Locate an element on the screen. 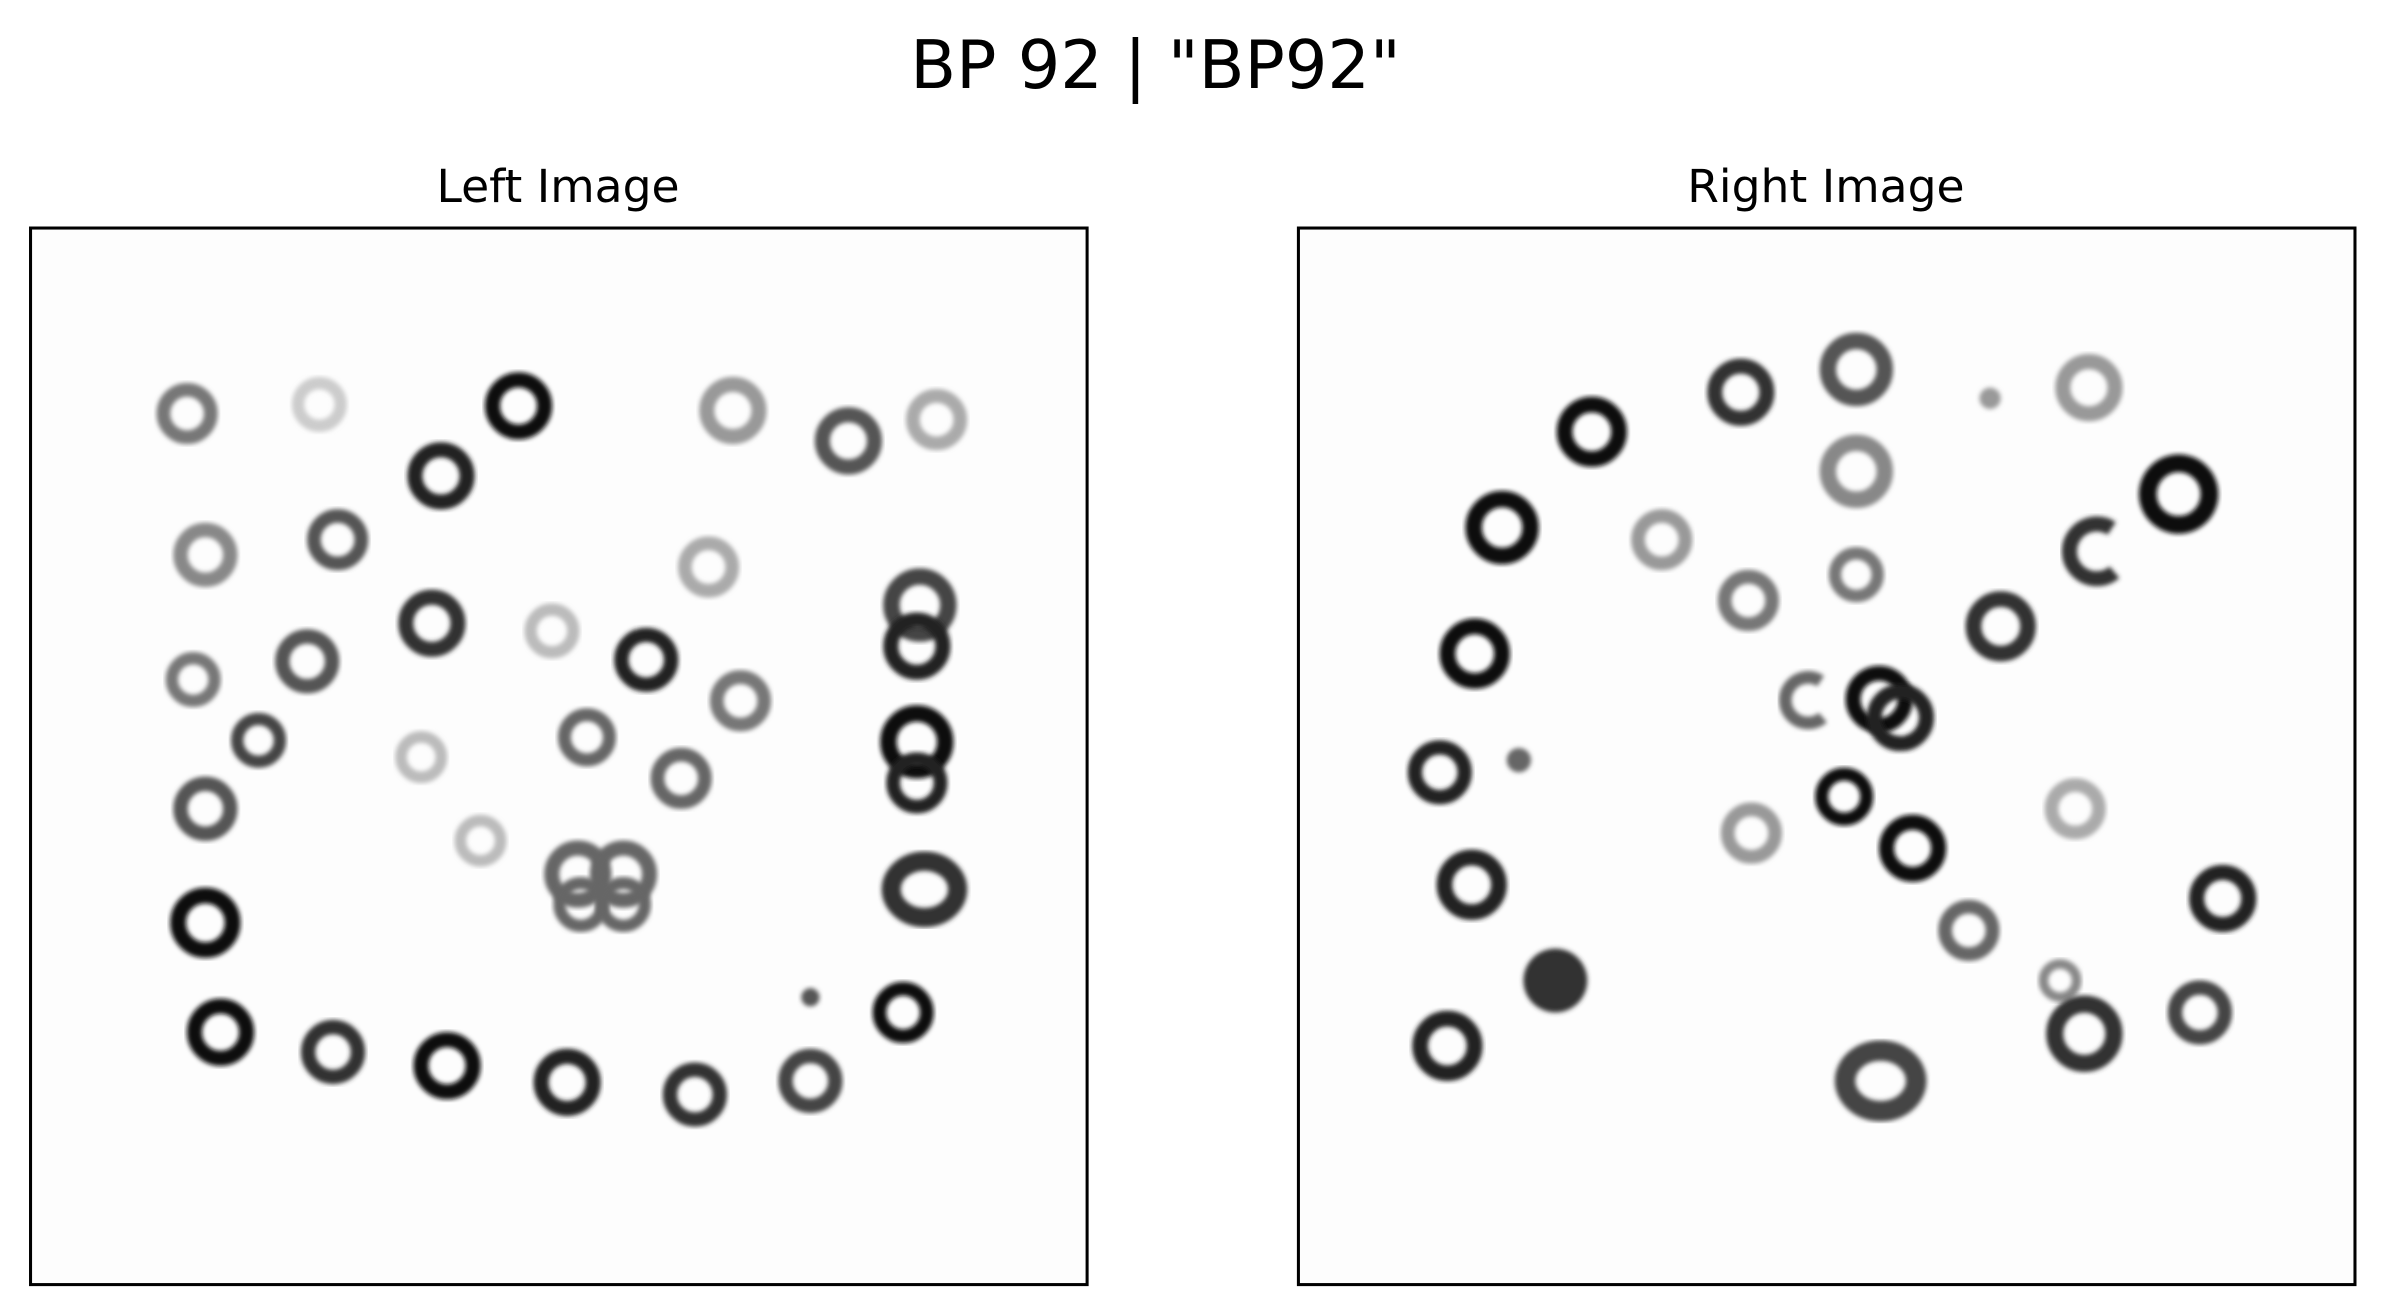 This screenshot has width=2384, height=1315. figure-title: BP 92 | "BP92" is located at coordinates (1155, 65).